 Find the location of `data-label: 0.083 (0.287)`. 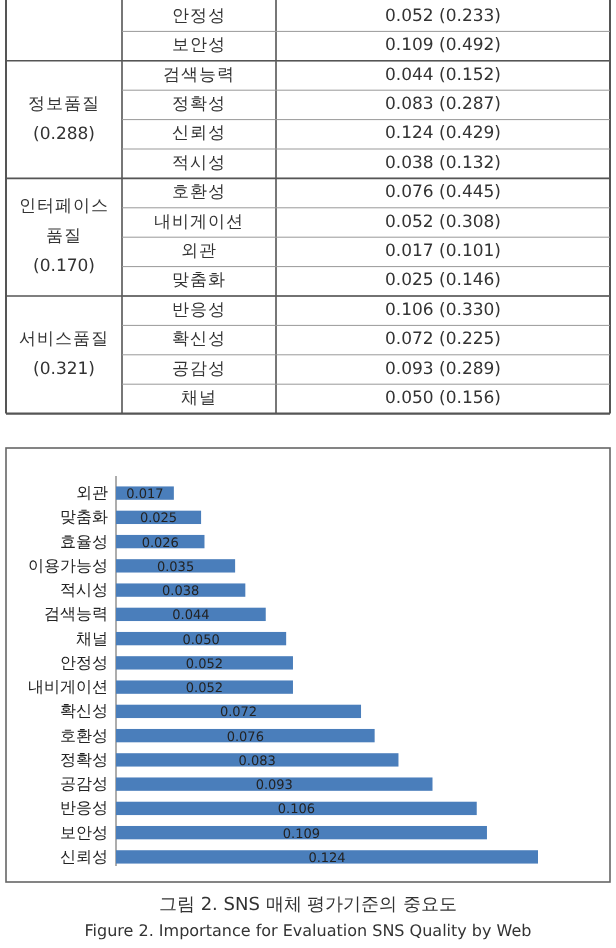

data-label: 0.083 (0.287) is located at coordinates (443, 104).